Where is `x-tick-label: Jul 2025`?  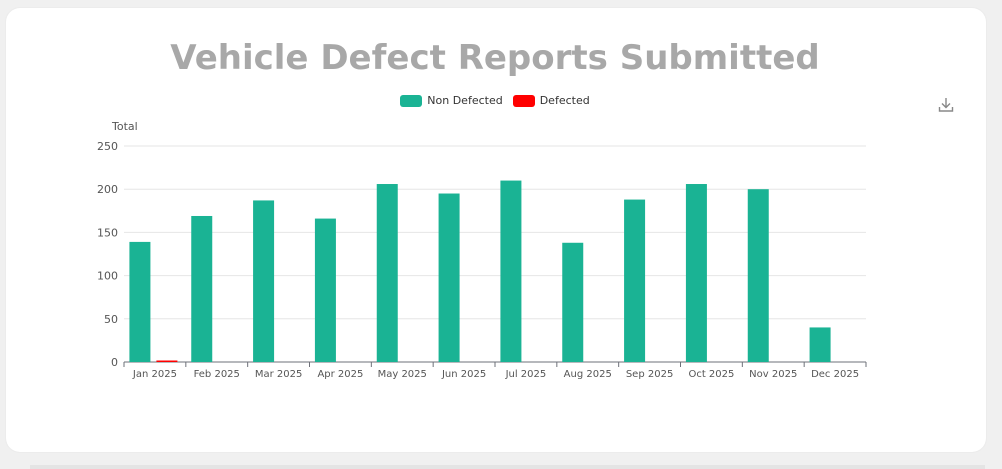
x-tick-label: Jul 2025 is located at coordinates (526, 374).